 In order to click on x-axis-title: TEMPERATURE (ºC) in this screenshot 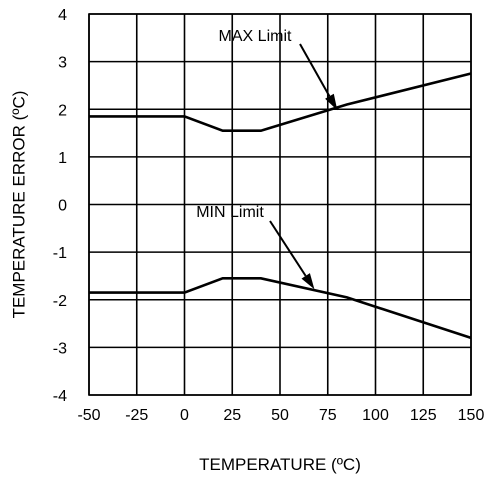, I will do `click(280, 464)`.